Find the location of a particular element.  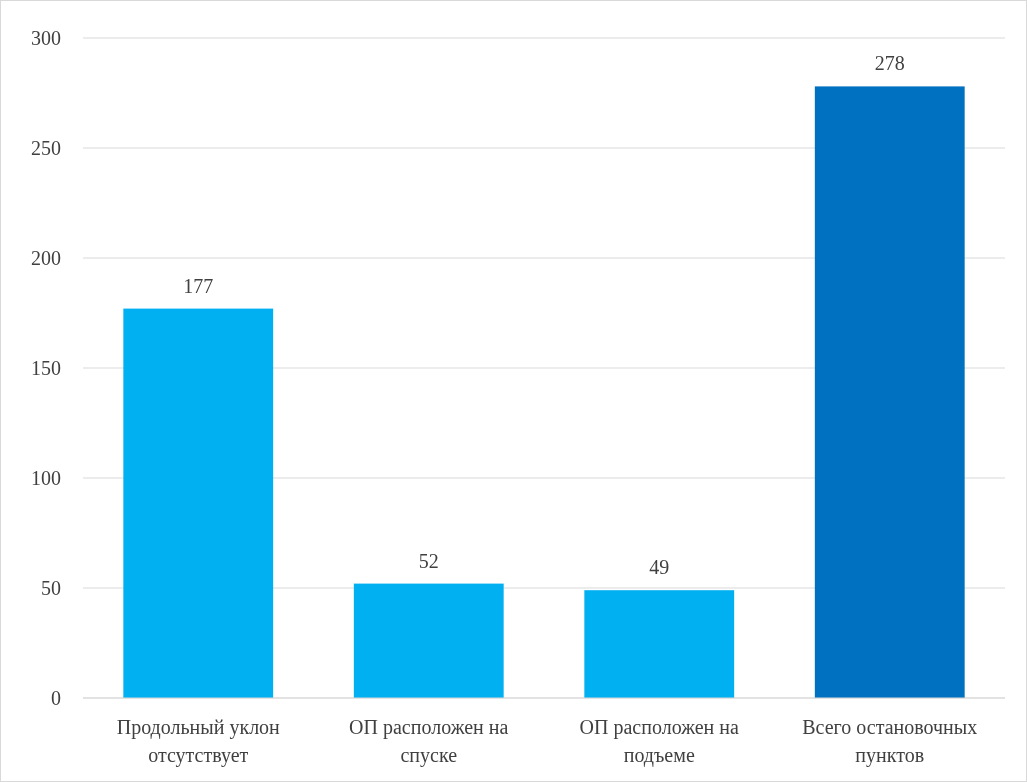

data-label: 177 is located at coordinates (198, 285).